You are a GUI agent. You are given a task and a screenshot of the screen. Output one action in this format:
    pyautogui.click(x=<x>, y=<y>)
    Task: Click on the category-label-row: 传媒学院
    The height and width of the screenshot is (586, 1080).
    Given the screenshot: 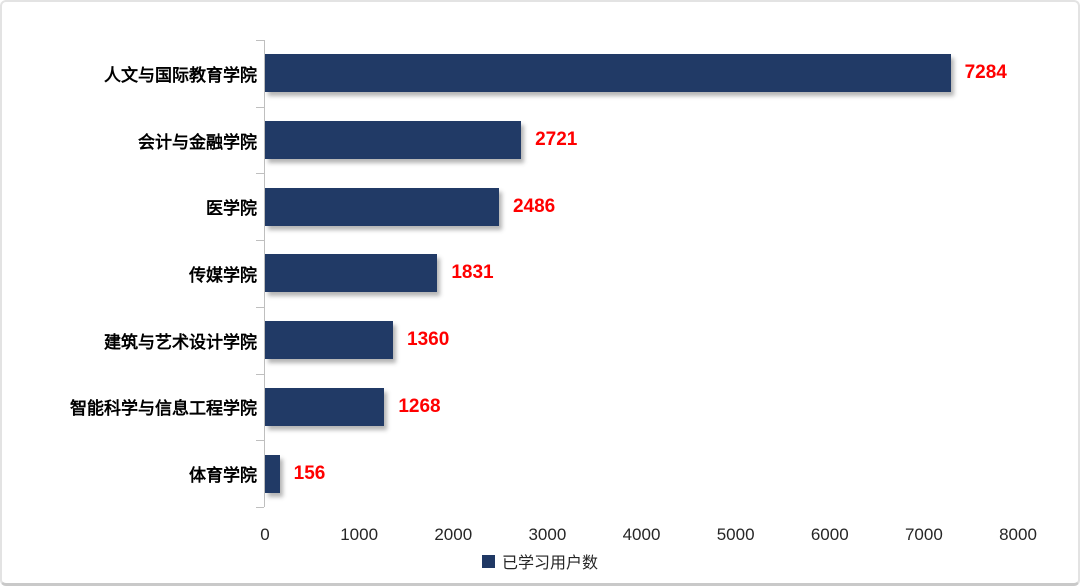 What is the action you would take?
    pyautogui.click(x=129, y=273)
    